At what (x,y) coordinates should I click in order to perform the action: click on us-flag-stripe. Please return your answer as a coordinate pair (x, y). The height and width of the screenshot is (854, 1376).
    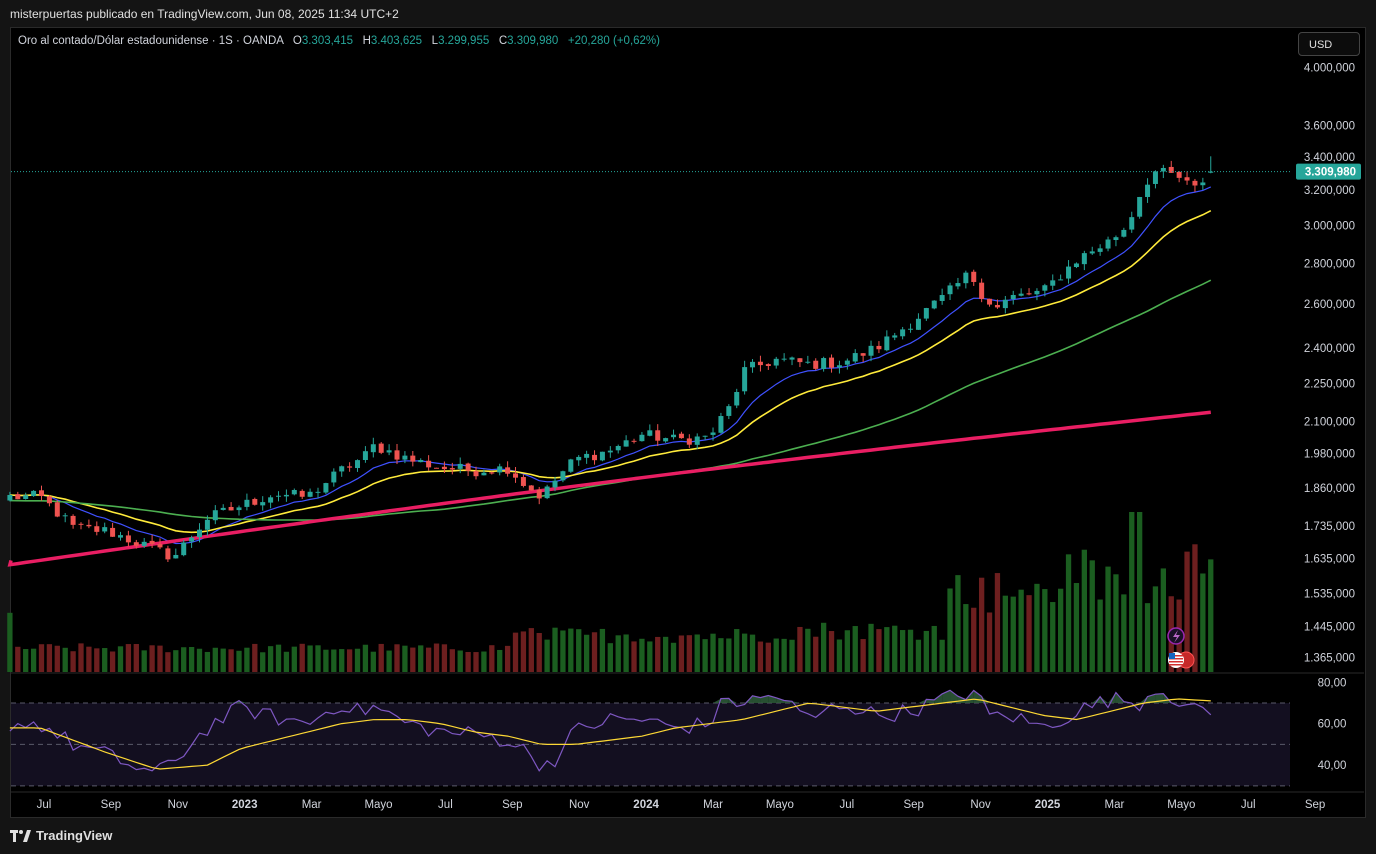
    Looking at the image, I should click on (1176, 656).